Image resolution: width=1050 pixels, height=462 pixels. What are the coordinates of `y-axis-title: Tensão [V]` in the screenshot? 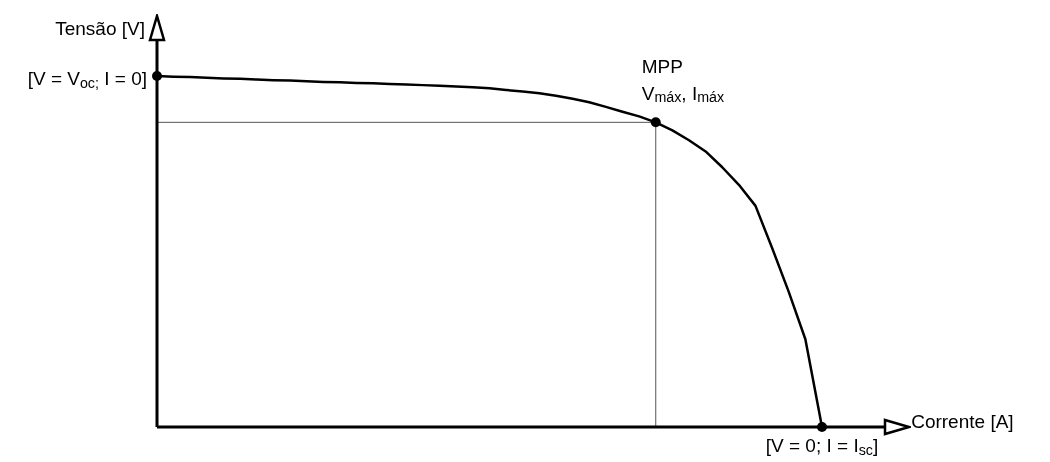 It's located at (100, 29).